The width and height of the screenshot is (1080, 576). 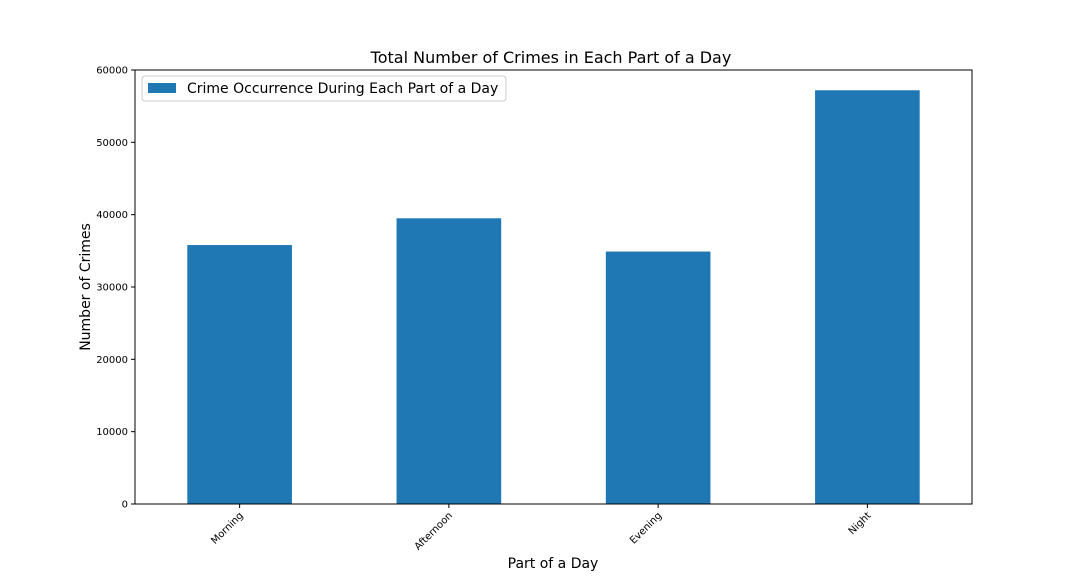 What do you see at coordinates (112, 215) in the screenshot?
I see `y-tick-label: 40000` at bounding box center [112, 215].